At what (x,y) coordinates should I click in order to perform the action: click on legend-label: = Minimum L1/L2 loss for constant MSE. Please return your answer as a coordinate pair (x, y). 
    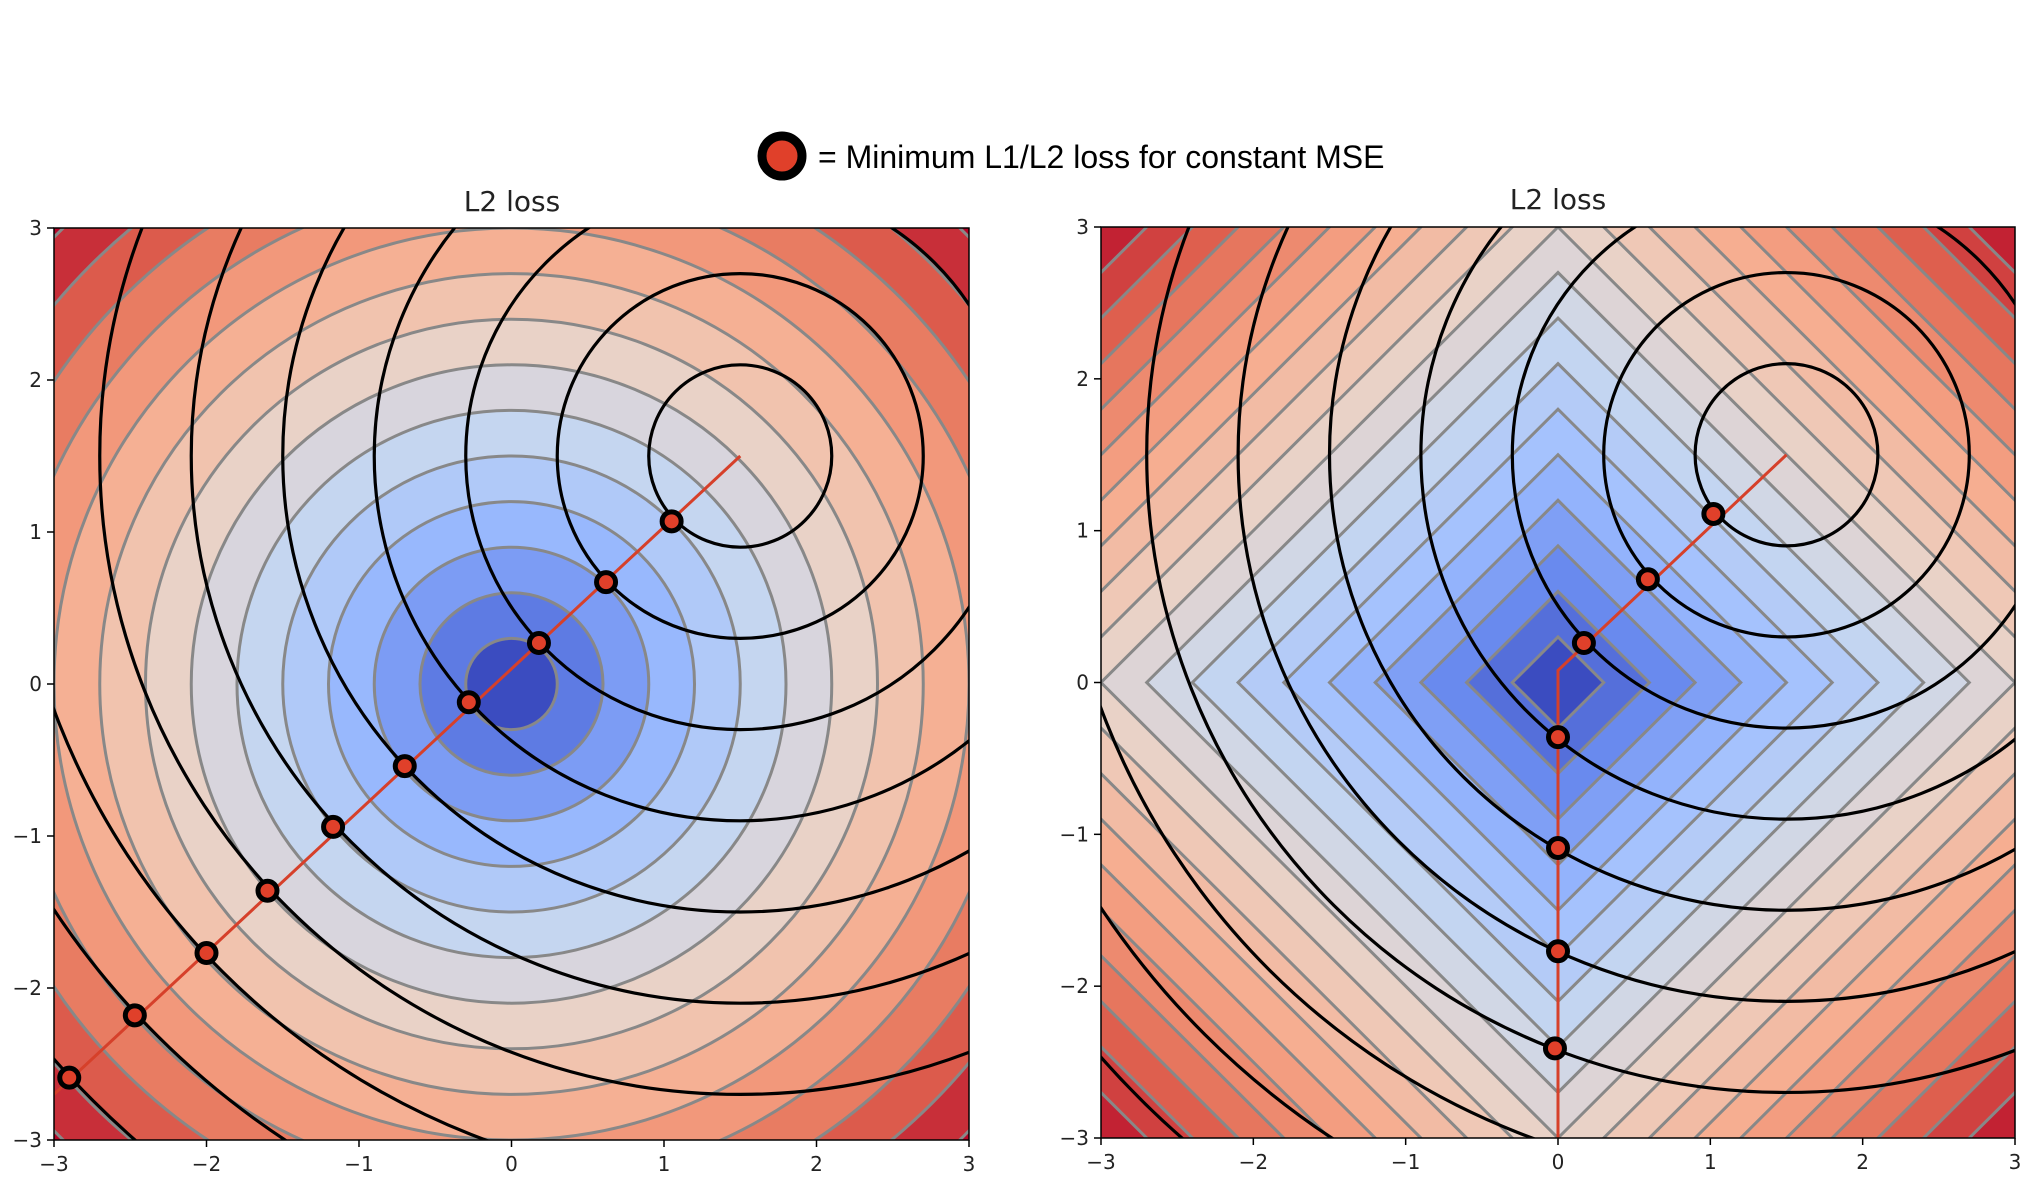
    Looking at the image, I should click on (1101, 157).